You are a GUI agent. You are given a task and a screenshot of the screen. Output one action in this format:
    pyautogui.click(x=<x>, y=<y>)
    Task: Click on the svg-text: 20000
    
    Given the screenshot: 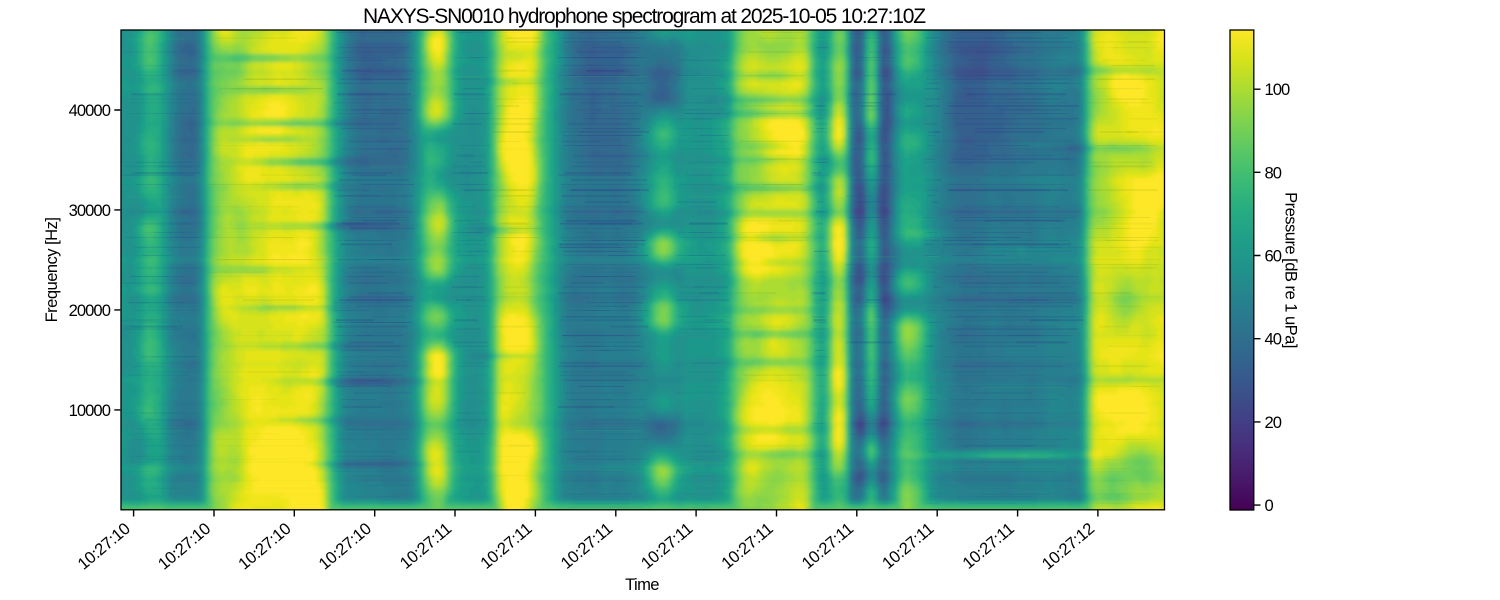 What is the action you would take?
    pyautogui.click(x=90, y=310)
    